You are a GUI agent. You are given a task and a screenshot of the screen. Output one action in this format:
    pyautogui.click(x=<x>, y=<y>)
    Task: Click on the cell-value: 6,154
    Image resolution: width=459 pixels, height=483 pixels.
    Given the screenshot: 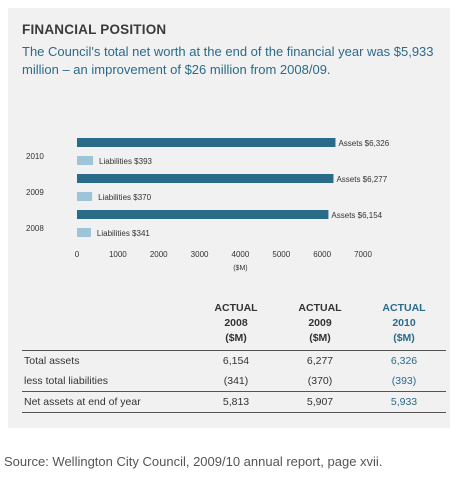 What is the action you would take?
    pyautogui.click(x=236, y=360)
    